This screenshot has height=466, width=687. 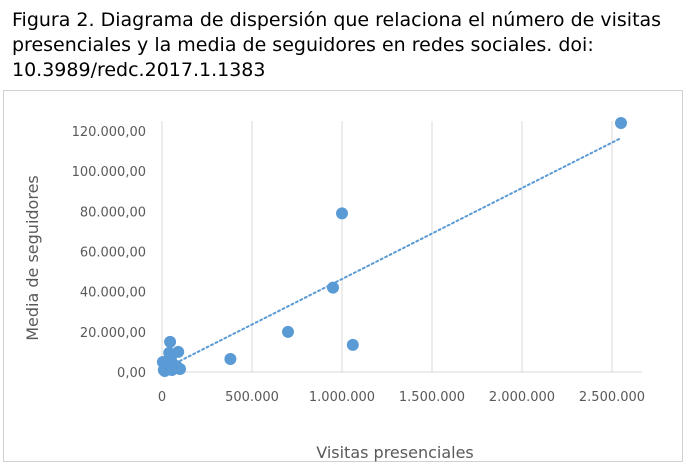 I want to click on x-tick-label: 2.000.000, so click(x=522, y=397).